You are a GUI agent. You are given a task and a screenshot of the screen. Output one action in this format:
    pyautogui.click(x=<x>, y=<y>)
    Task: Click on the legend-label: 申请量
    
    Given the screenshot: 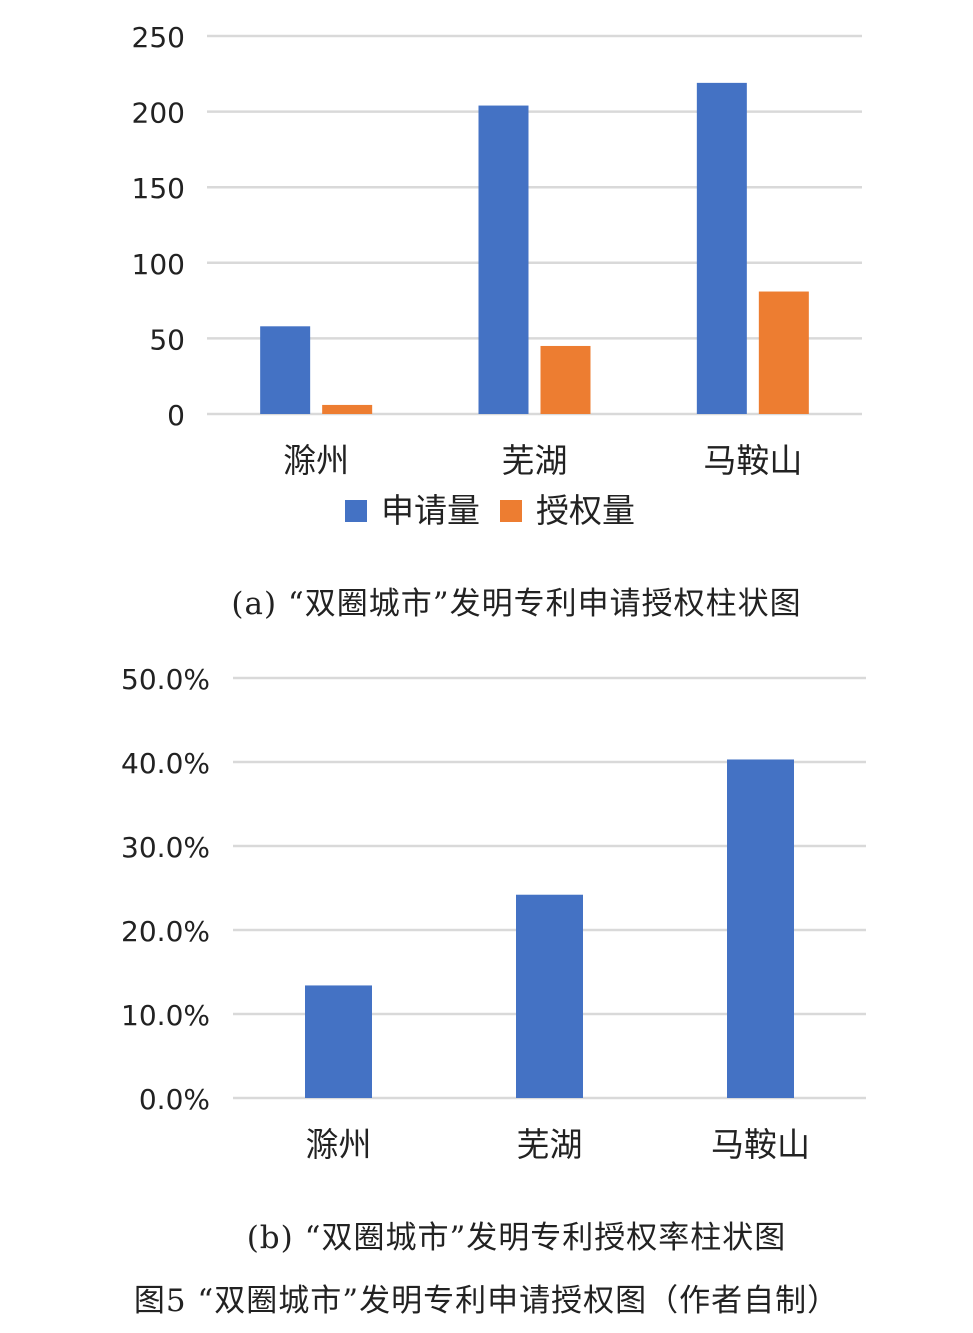 What is the action you would take?
    pyautogui.click(x=430, y=510)
    